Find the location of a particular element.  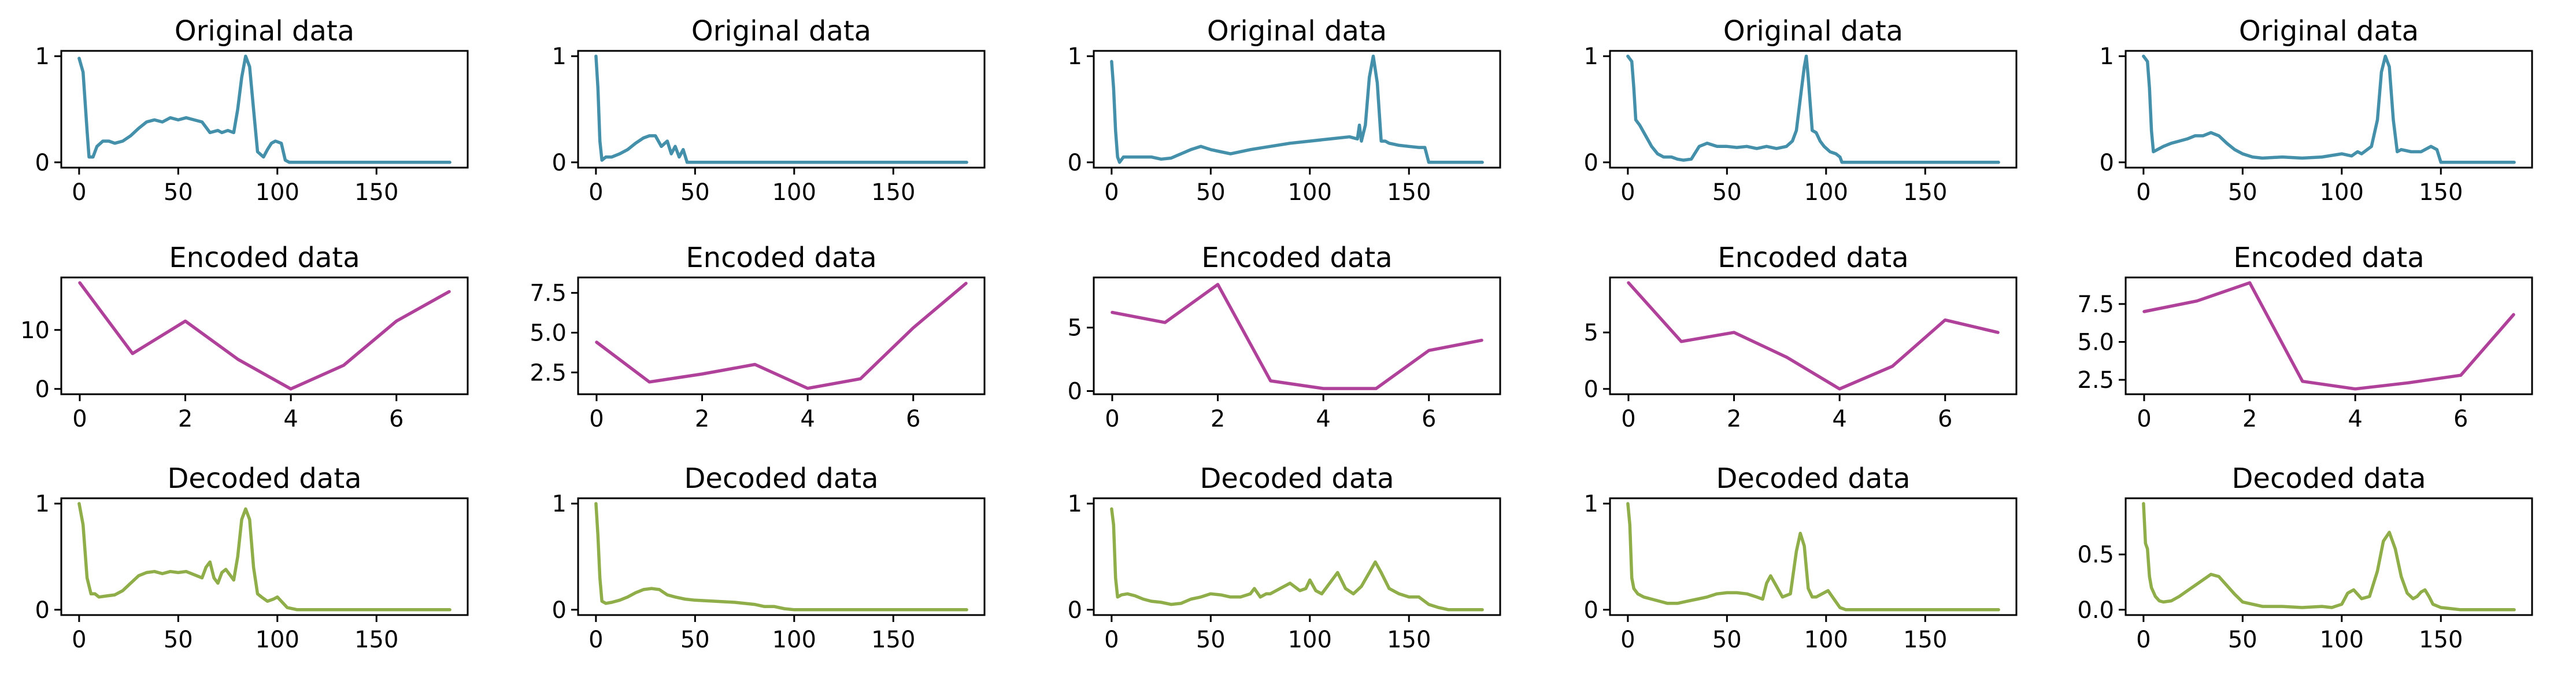

panel-enc-5: Encoded data 0 2 4 6 2.5 5.0 7.5 is located at coordinates (2305, 337).